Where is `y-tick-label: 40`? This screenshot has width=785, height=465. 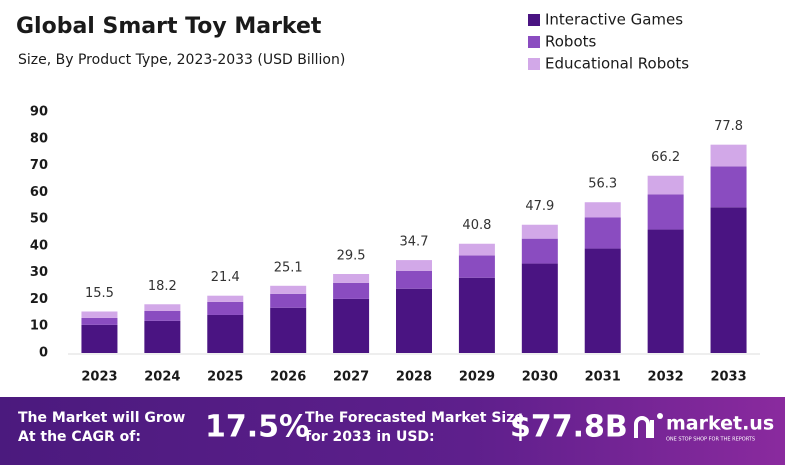 y-tick-label: 40 is located at coordinates (39, 245).